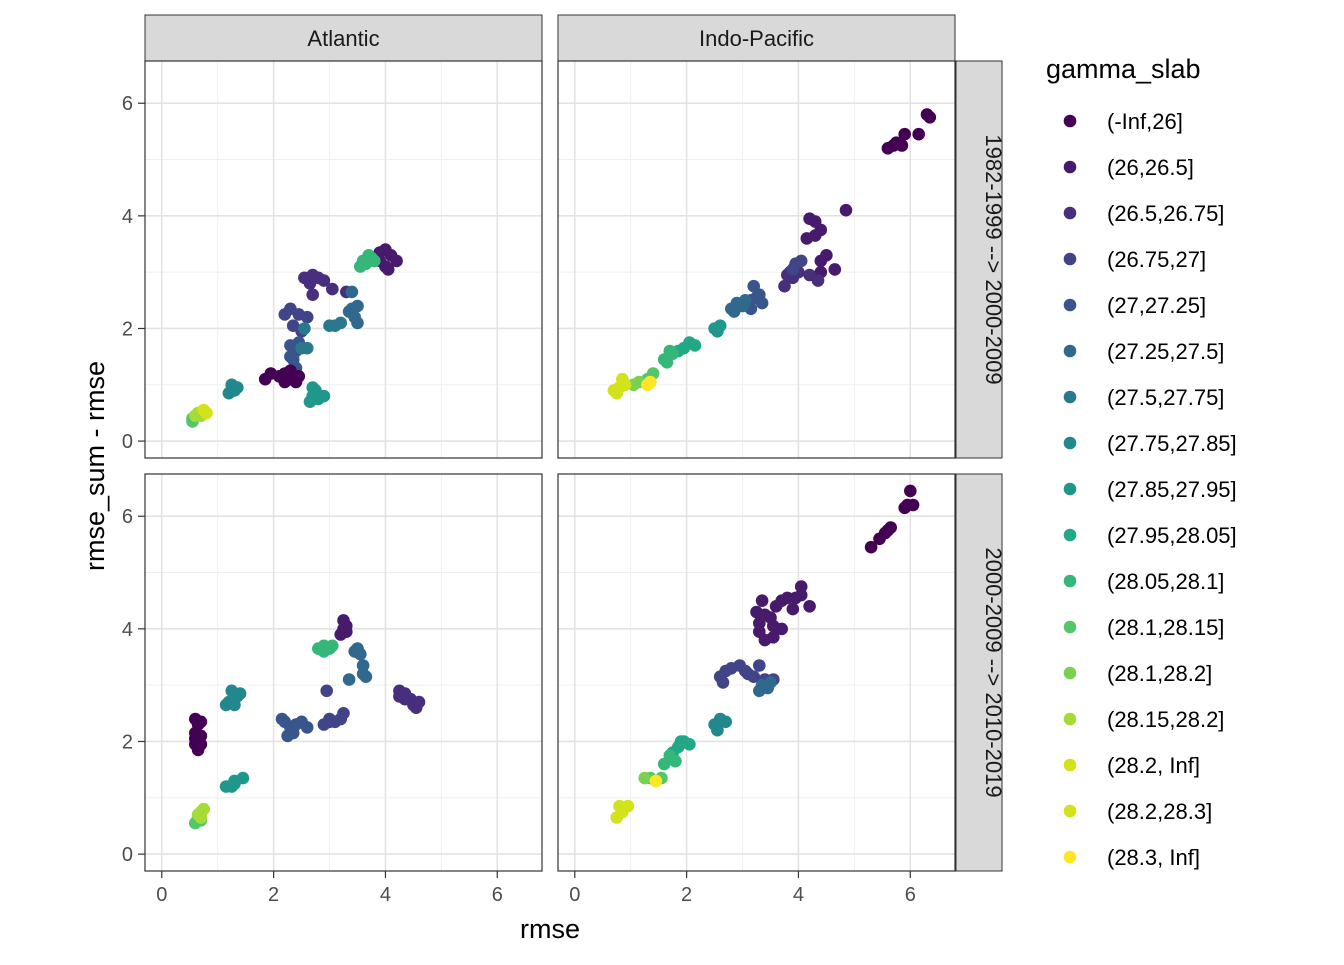 The width and height of the screenshot is (1344, 965). I want to click on row-strip-top: 1982-1999 --> 2000-2009, so click(980, 259).